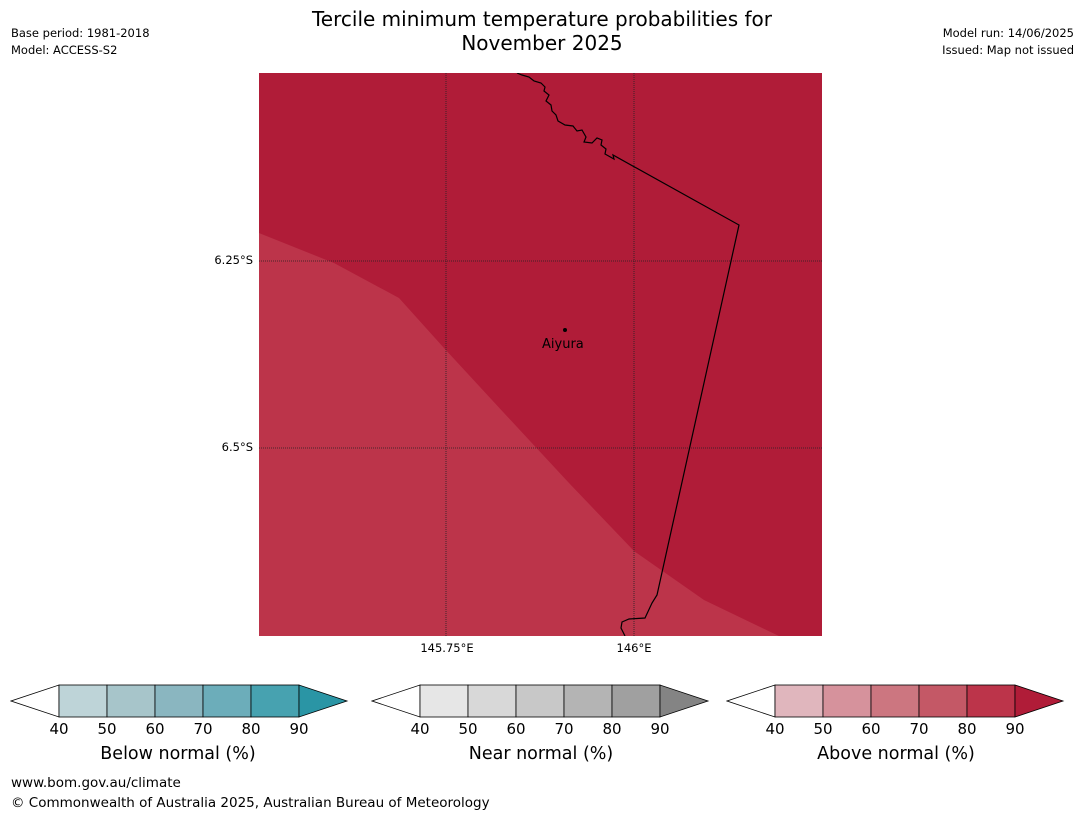 The image size is (1085, 816). Describe the element at coordinates (542, 43) in the screenshot. I see `map-title-line-2: November 2025` at that location.